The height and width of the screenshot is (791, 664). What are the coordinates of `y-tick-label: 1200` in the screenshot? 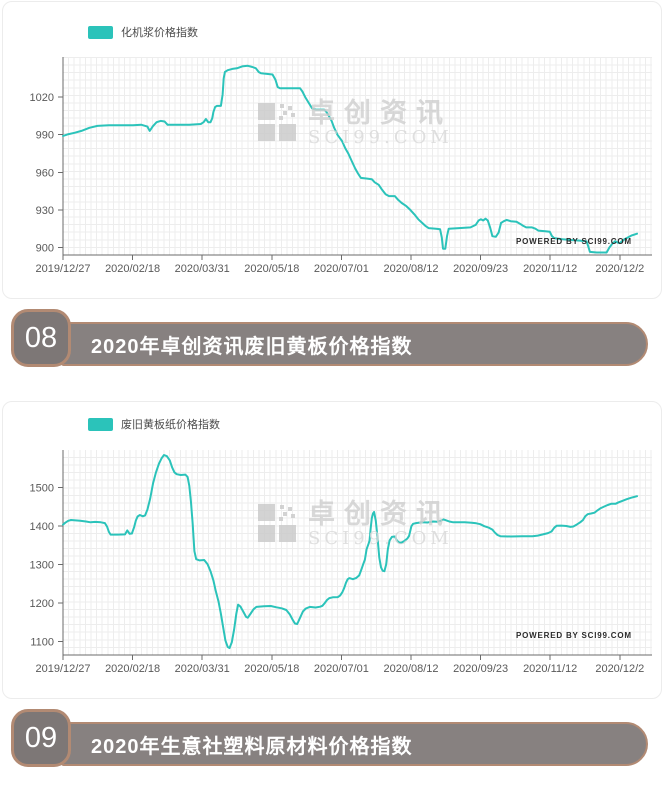 It's located at (42, 604).